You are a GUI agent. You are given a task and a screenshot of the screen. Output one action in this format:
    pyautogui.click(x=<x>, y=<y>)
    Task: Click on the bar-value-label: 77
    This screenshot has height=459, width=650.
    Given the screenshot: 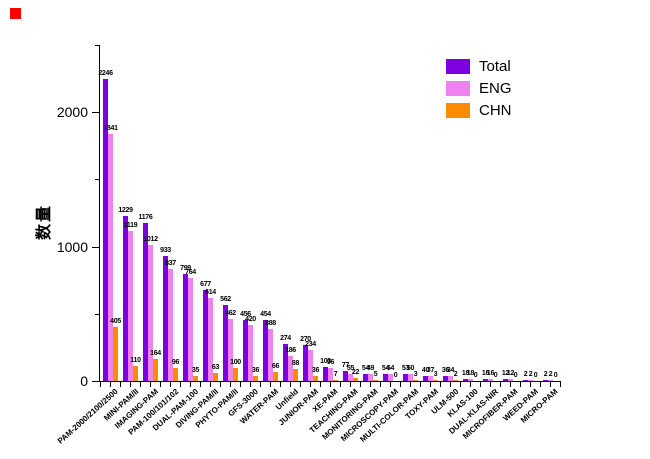 What is the action you would take?
    pyautogui.click(x=345, y=365)
    